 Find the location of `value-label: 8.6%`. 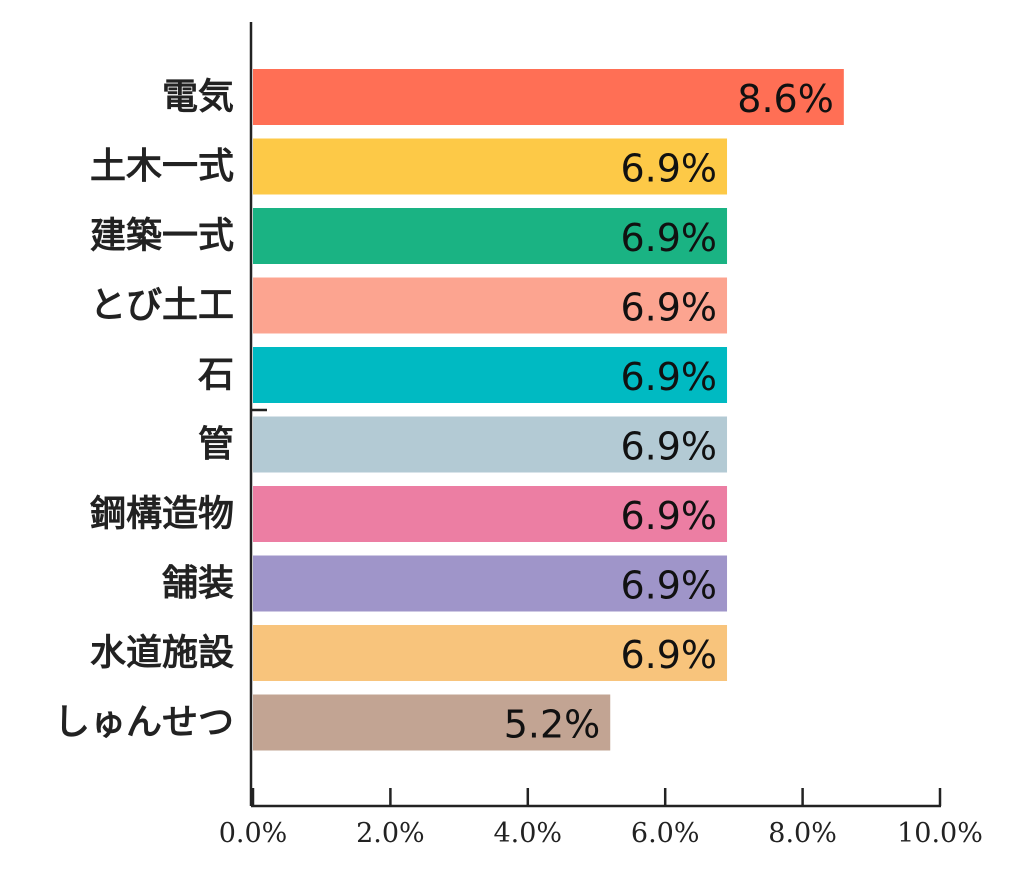

value-label: 8.6% is located at coordinates (785, 99).